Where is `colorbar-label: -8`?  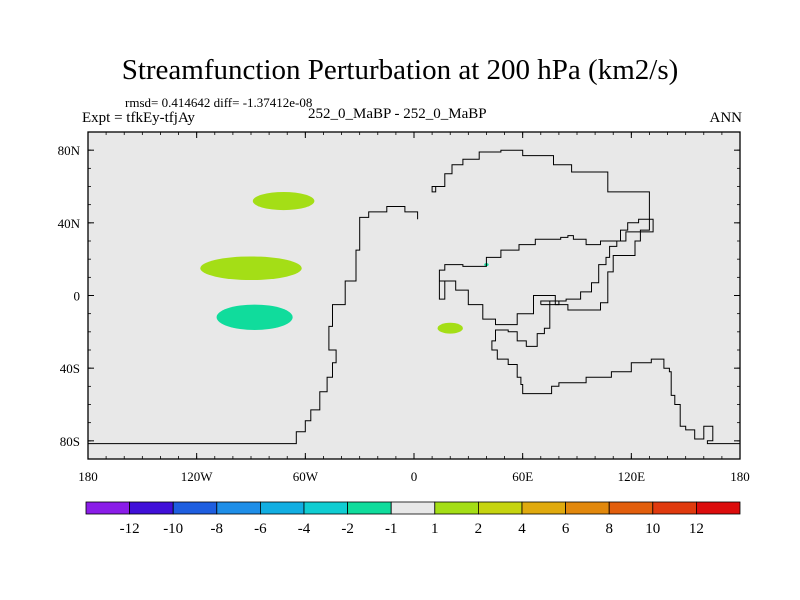 colorbar-label: -8 is located at coordinates (217, 529).